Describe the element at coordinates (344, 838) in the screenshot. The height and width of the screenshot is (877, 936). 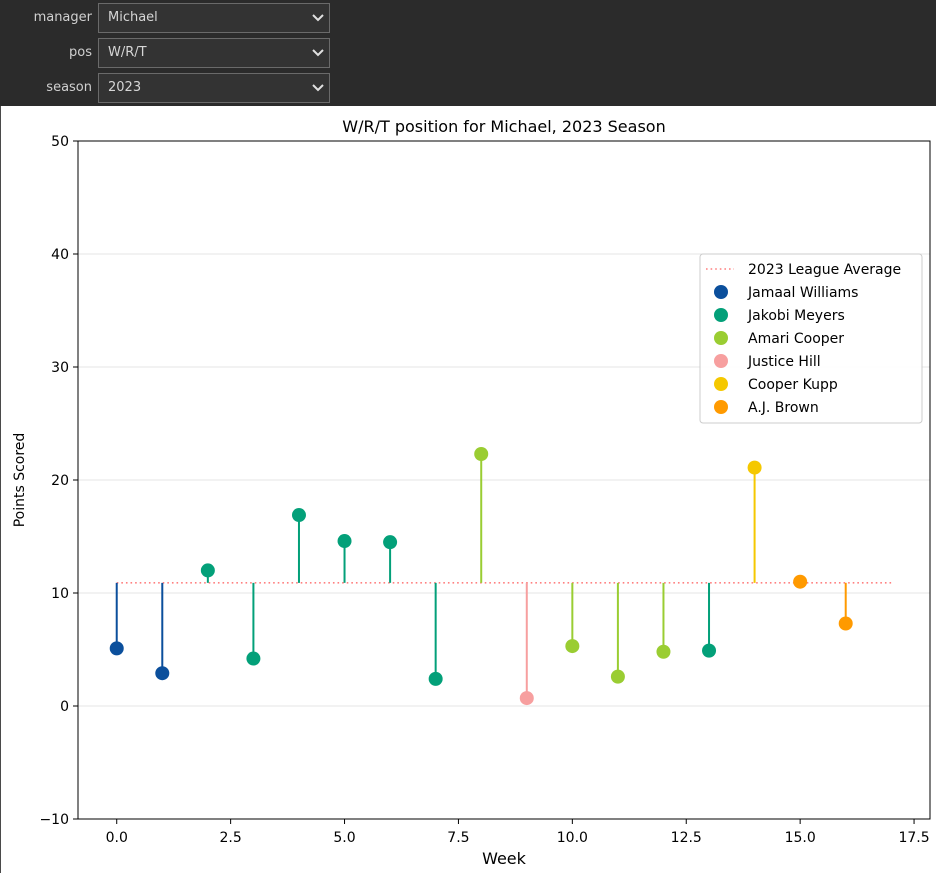
I see `x-tick-label: 5.0` at that location.